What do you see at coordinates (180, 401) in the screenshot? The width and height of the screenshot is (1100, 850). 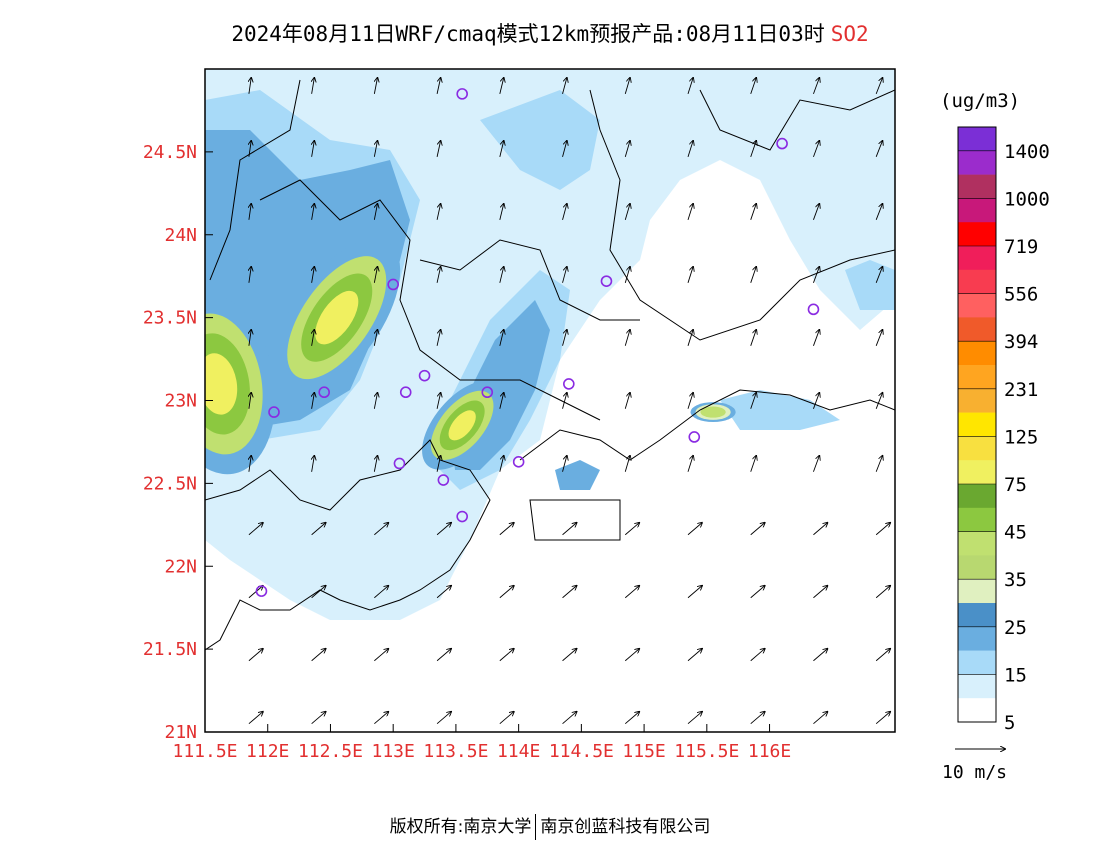 I see `y-tick-label-3: 23N` at bounding box center [180, 401].